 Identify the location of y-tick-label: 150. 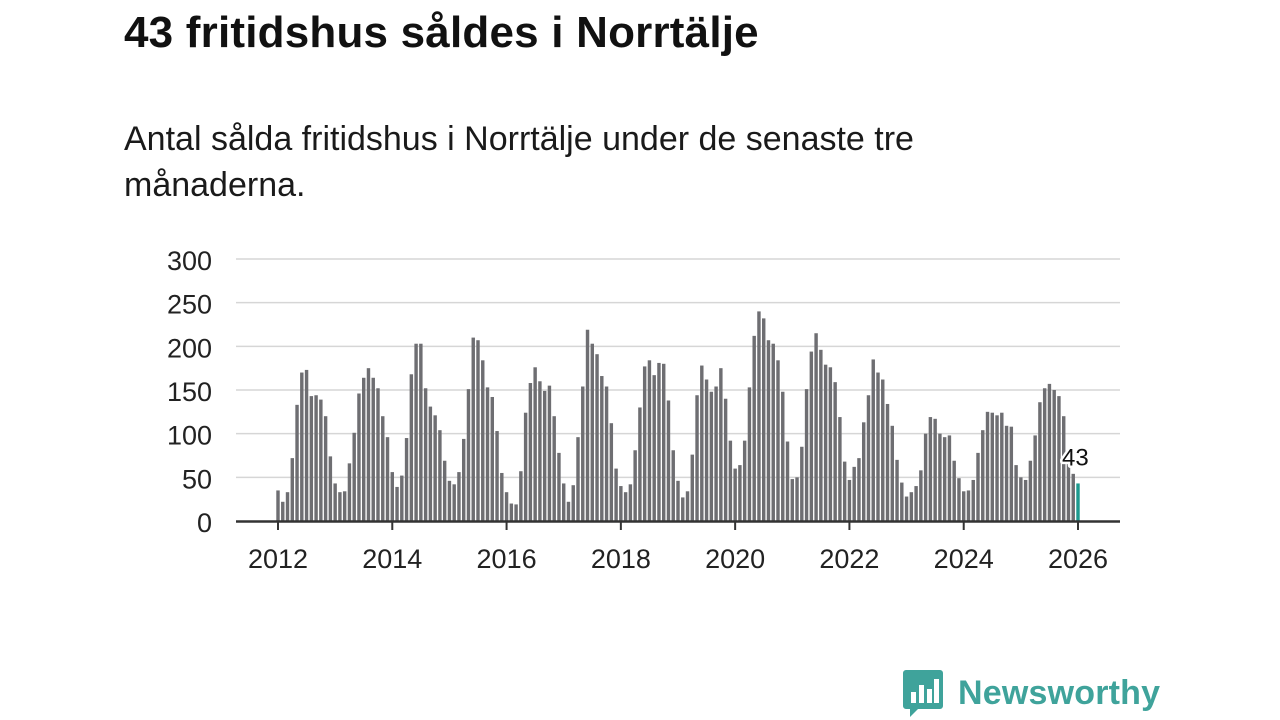
(189, 392).